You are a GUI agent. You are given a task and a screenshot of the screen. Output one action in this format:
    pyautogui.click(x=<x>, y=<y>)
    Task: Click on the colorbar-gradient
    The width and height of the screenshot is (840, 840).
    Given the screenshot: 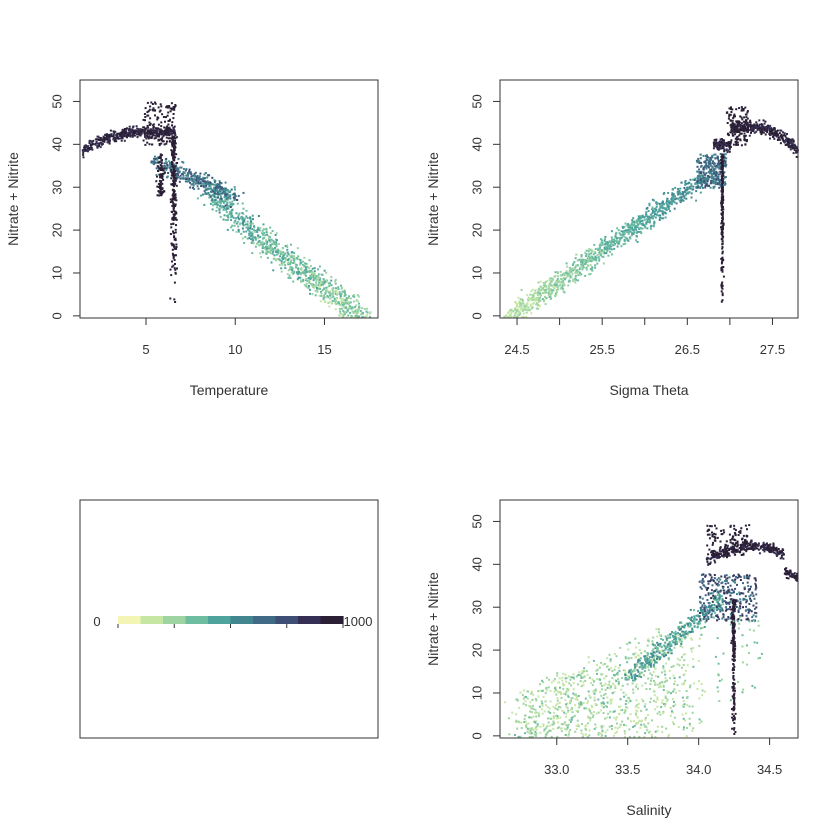 What is the action you would take?
    pyautogui.click(x=231, y=620)
    